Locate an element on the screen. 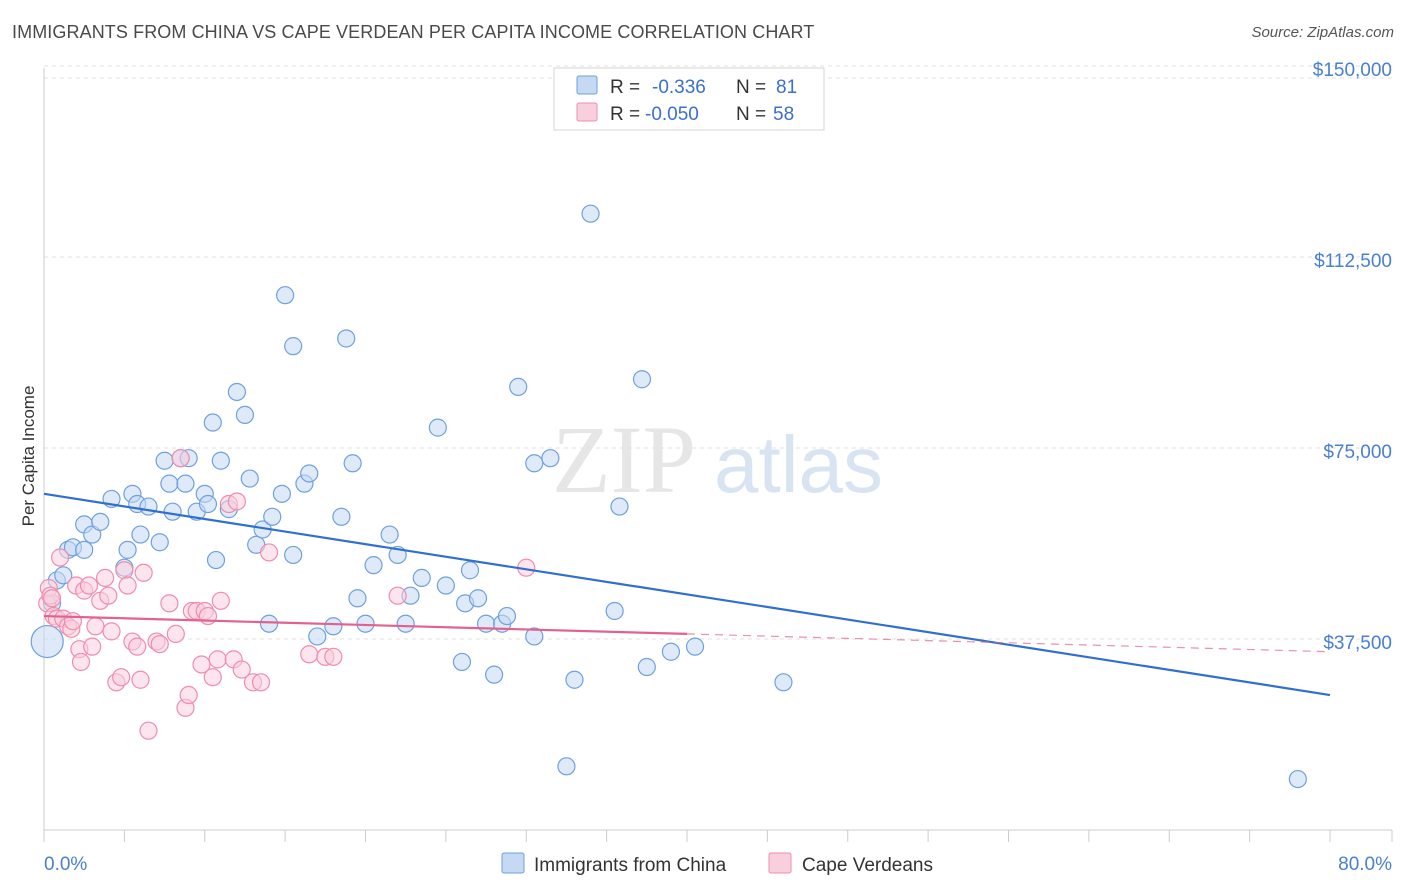  watermark: ZIP atlas is located at coordinates (717, 459).